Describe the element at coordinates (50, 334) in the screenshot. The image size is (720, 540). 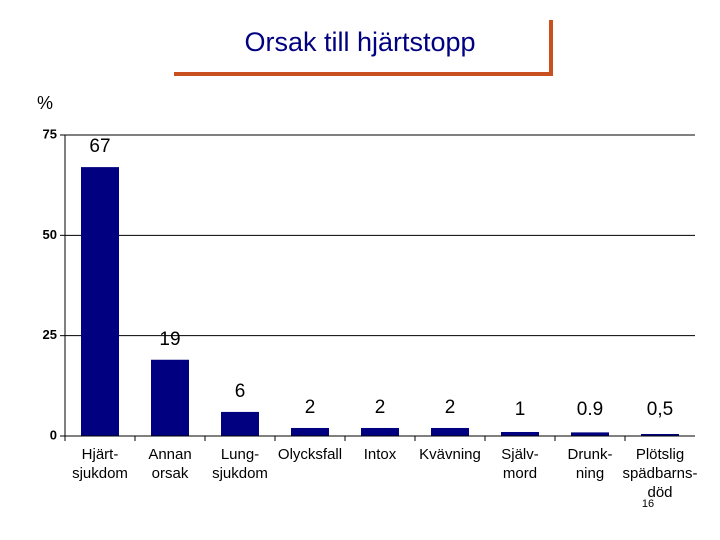
I see `y-tick-label: 25` at that location.